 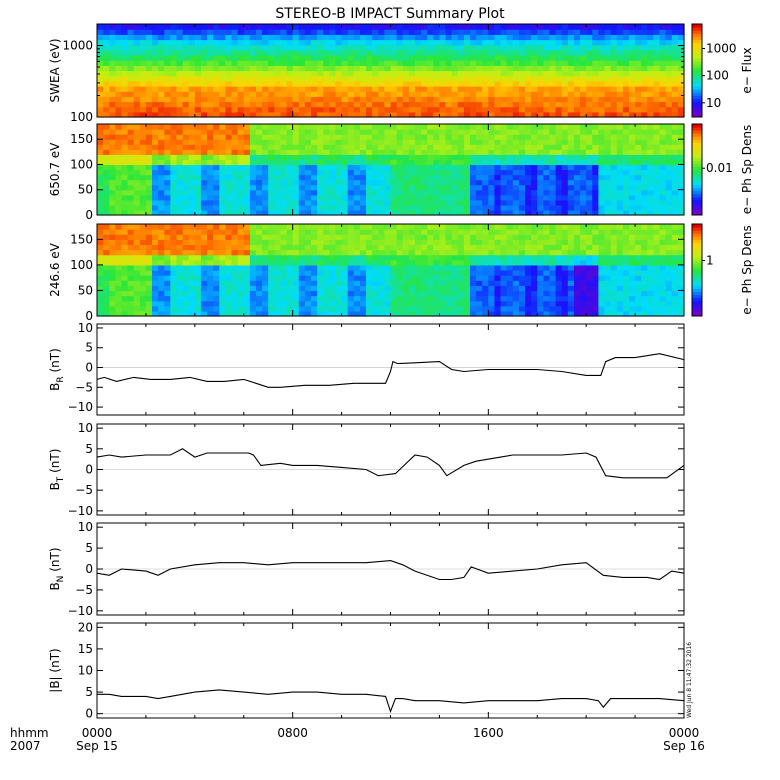 I want to click on y-tick-label: 0, so click(x=89, y=215).